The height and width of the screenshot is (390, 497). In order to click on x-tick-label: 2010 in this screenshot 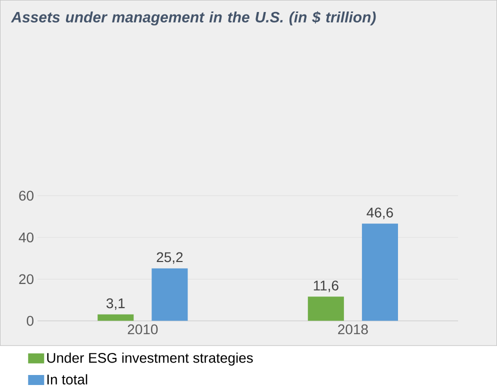, I will do `click(143, 329)`.